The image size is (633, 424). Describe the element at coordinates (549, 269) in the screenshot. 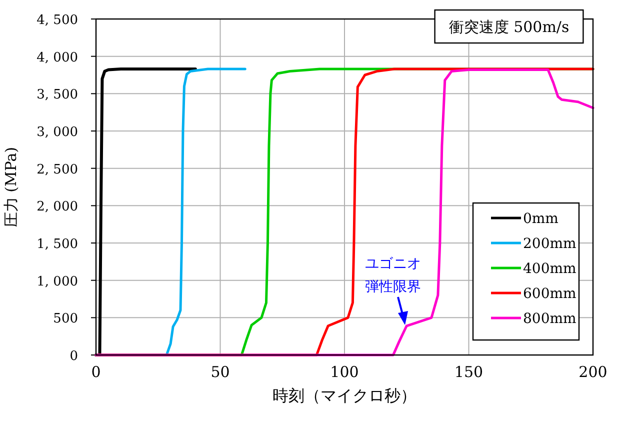

I see `legend-label: 400mm` at that location.